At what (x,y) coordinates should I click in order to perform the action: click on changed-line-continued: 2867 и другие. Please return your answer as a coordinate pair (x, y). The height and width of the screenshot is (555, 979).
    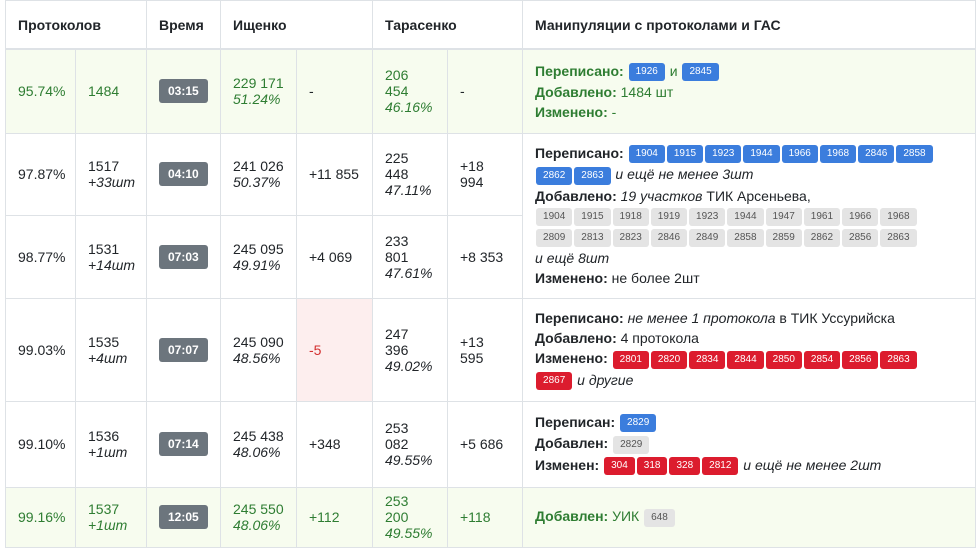
    Looking at the image, I should click on (749, 380).